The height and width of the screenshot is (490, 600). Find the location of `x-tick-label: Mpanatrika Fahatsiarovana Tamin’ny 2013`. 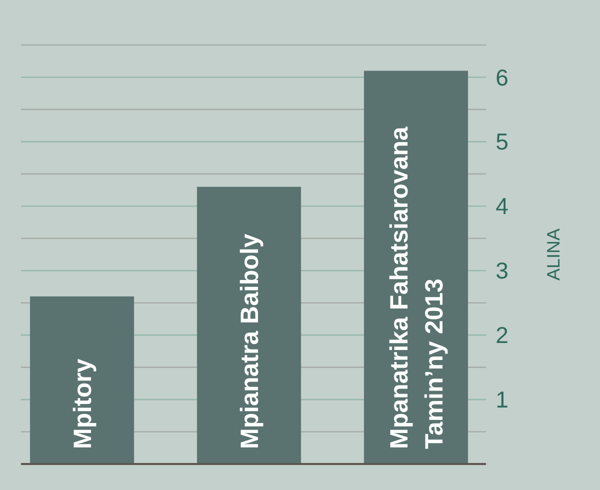

x-tick-label: Mpanatrika Fahatsiarovana Tamin’ny 2013 is located at coordinates (416, 287).